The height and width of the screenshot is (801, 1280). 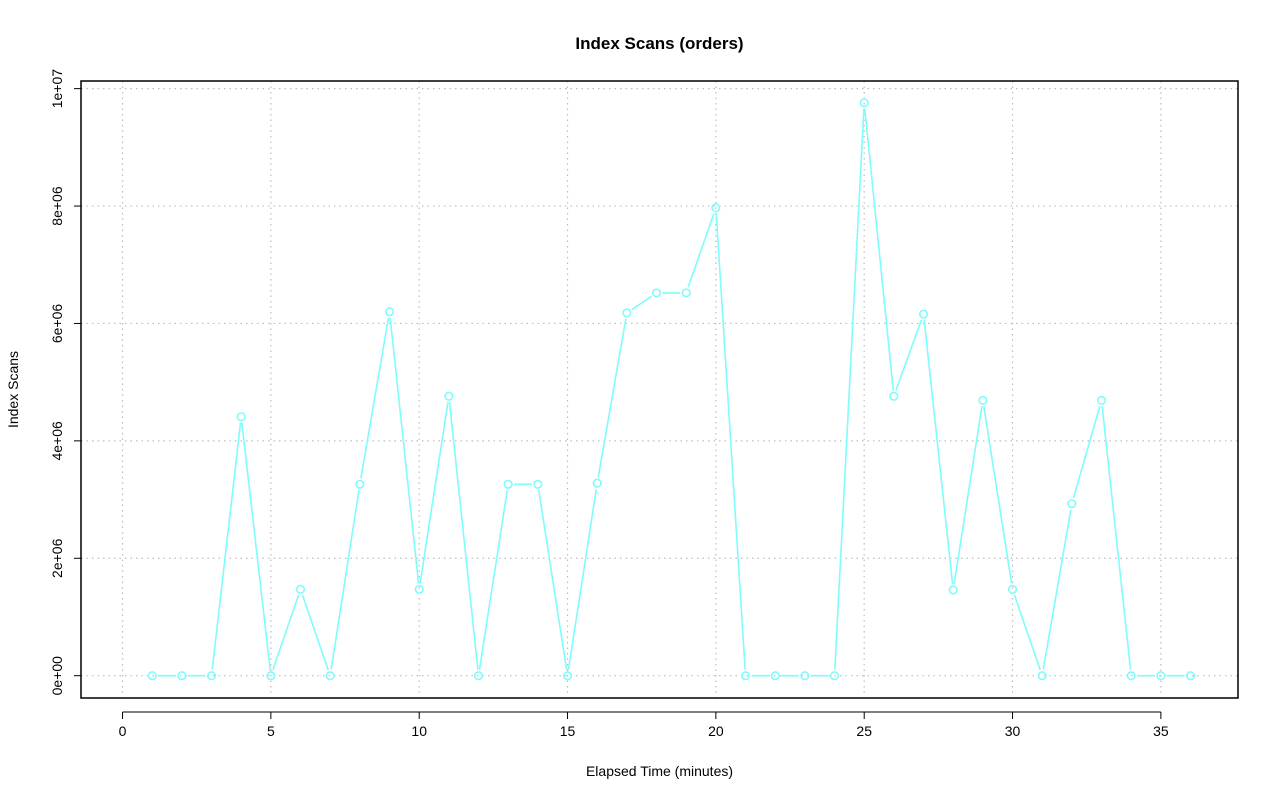 I want to click on x-tick-label: 0, so click(x=123, y=731).